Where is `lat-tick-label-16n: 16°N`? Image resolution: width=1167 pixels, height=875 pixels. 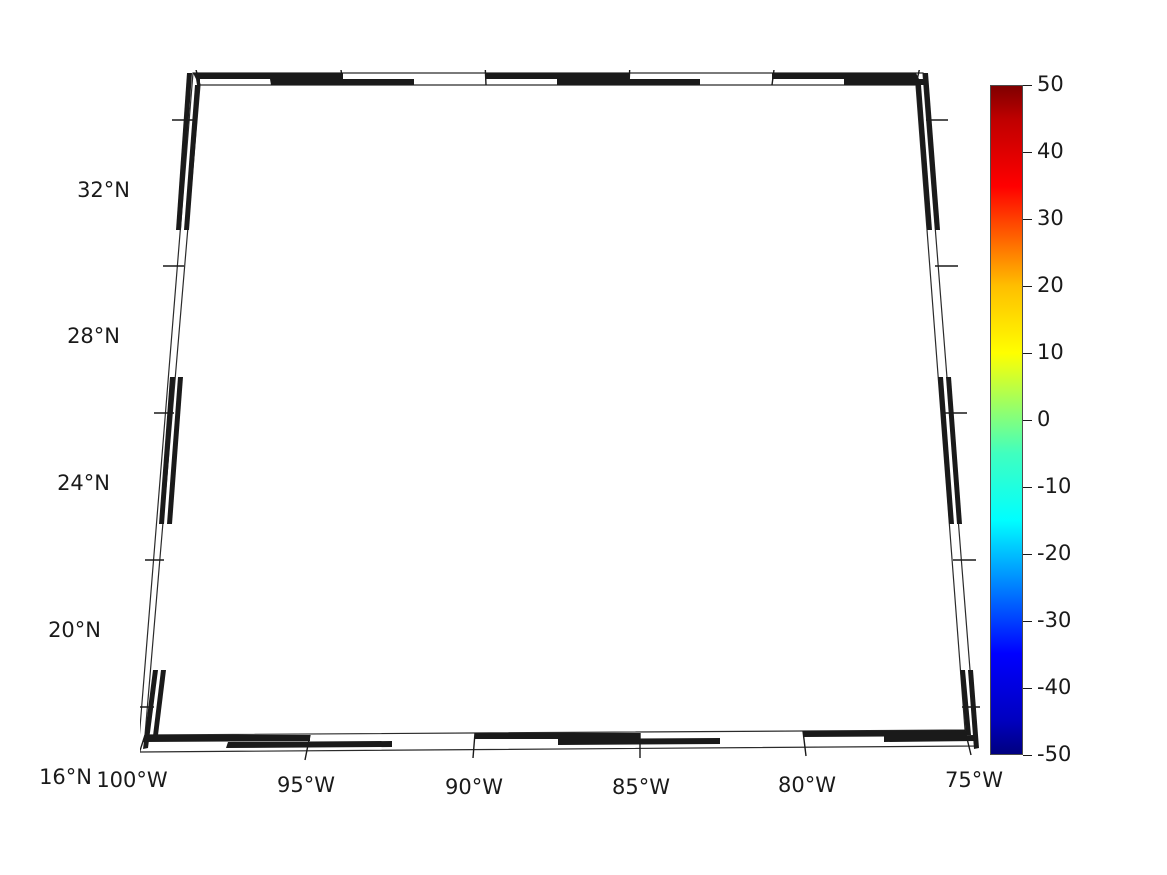 lat-tick-label-16n: 16°N is located at coordinates (65, 777).